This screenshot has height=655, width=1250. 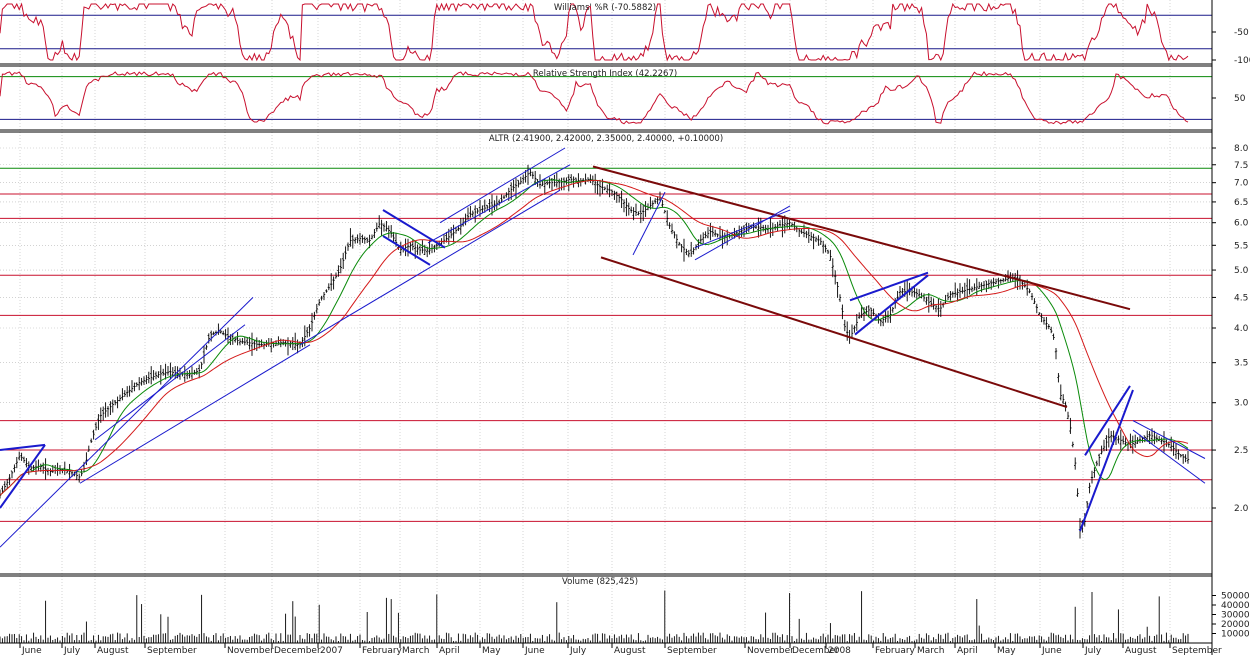 What do you see at coordinates (1241, 298) in the screenshot?
I see `price-tick-label: 4.5` at bounding box center [1241, 298].